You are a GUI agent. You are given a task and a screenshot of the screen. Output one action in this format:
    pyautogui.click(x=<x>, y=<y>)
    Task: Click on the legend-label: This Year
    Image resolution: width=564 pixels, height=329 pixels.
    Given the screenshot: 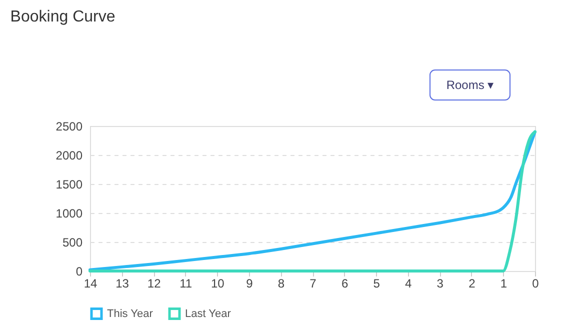 What is the action you would take?
    pyautogui.click(x=130, y=314)
    